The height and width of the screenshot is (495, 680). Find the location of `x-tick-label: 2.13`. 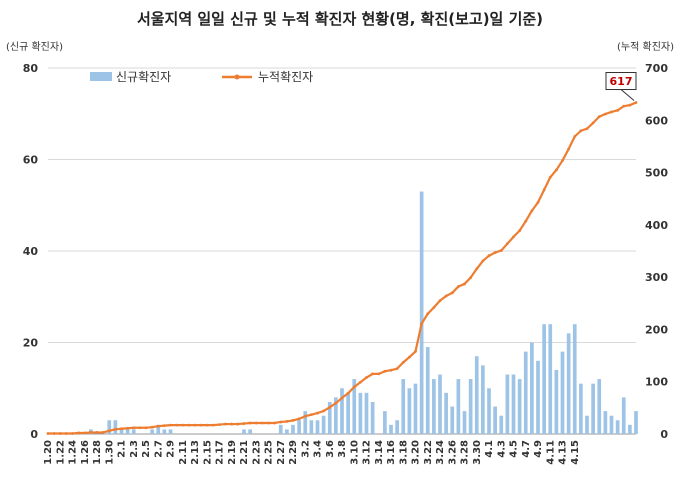

x-tick-label: 2.13 is located at coordinates (195, 452).